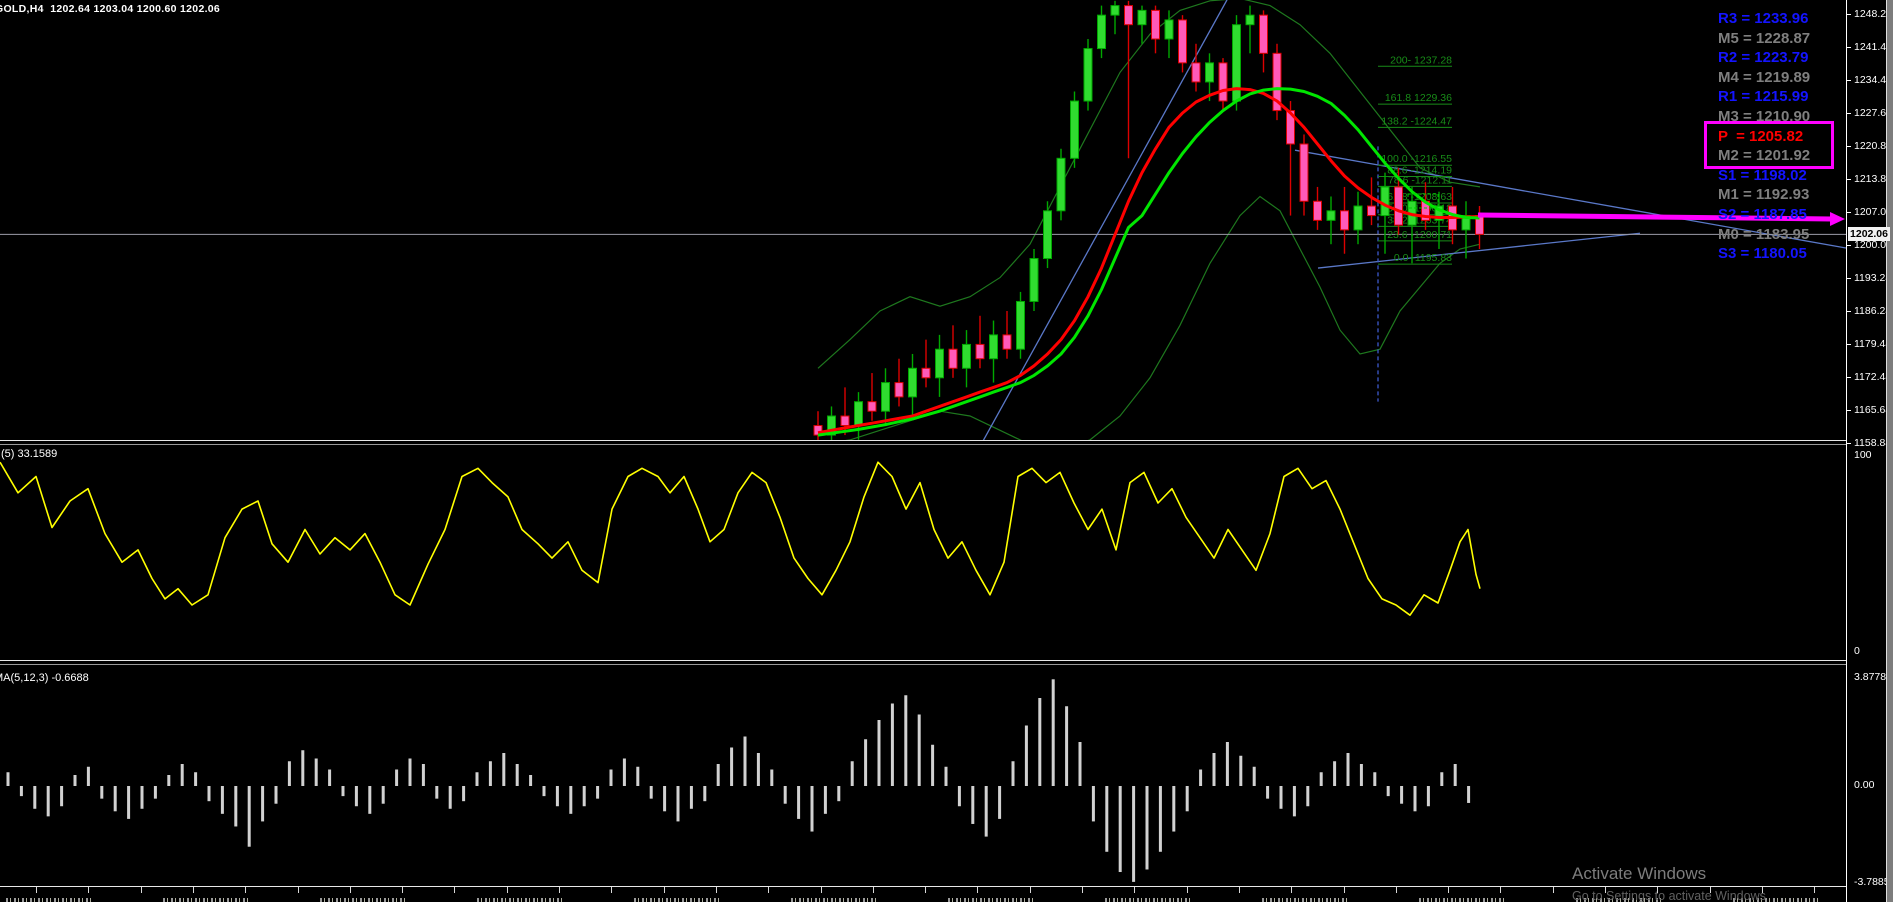  I want to click on pivot-row-s1: S1 = 1198.02, so click(1762, 175).